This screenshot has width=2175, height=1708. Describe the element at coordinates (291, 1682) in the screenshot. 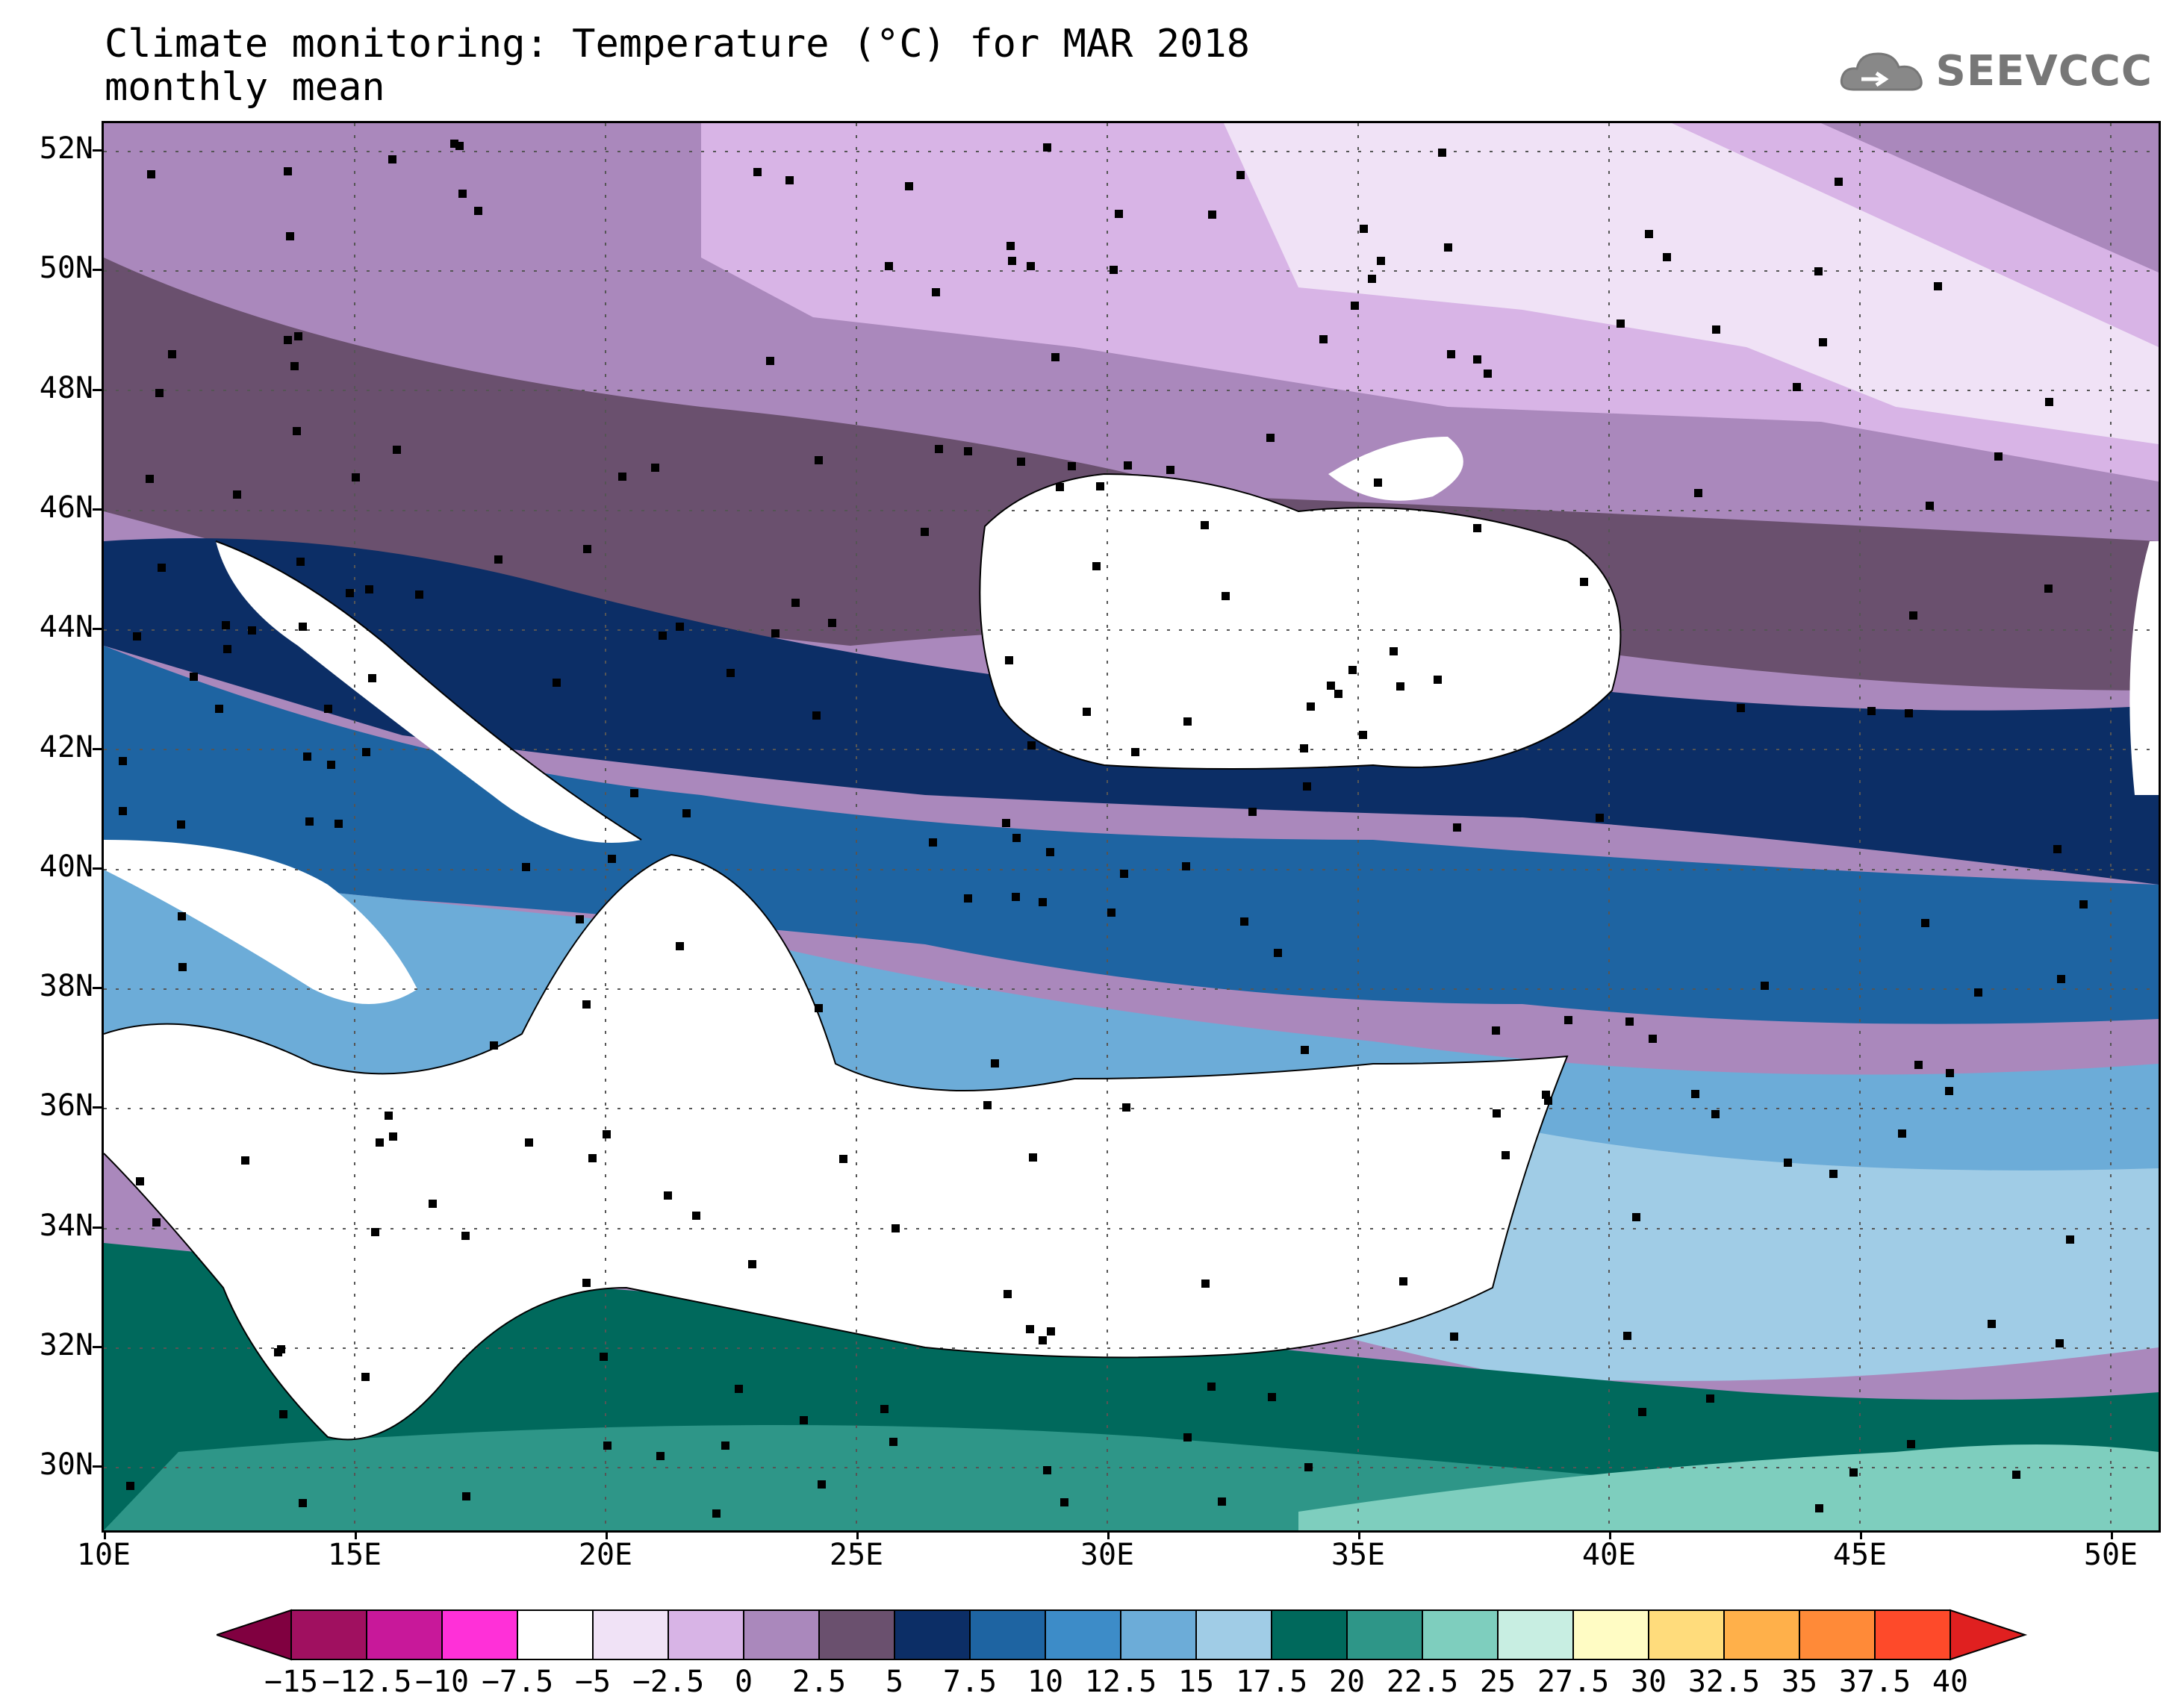

I see `colorbar-label: −15` at that location.